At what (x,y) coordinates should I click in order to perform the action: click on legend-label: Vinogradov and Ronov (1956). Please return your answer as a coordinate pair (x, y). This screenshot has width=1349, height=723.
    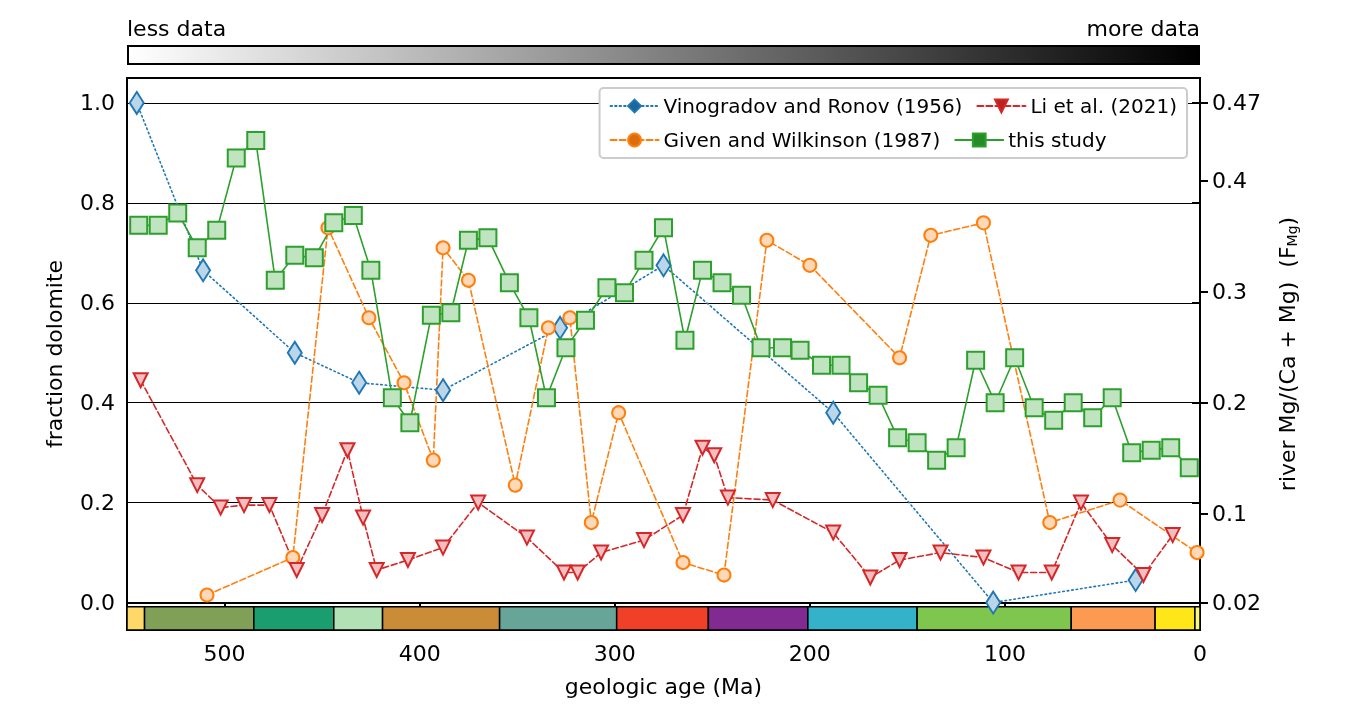
    Looking at the image, I should click on (813, 106).